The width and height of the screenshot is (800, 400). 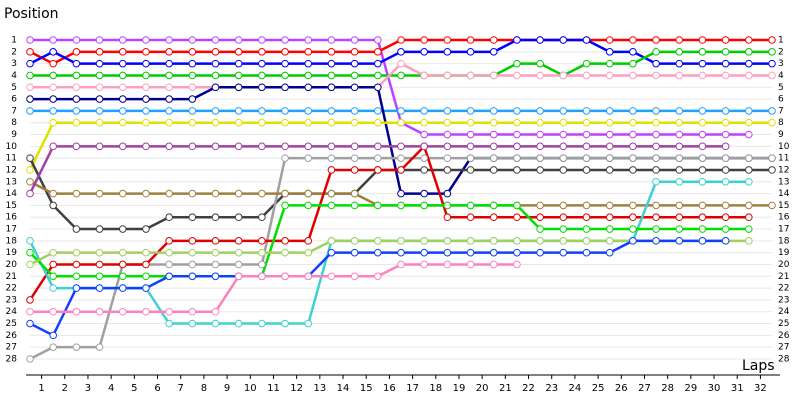 I want to click on x-tick-label: 14, so click(x=343, y=388).